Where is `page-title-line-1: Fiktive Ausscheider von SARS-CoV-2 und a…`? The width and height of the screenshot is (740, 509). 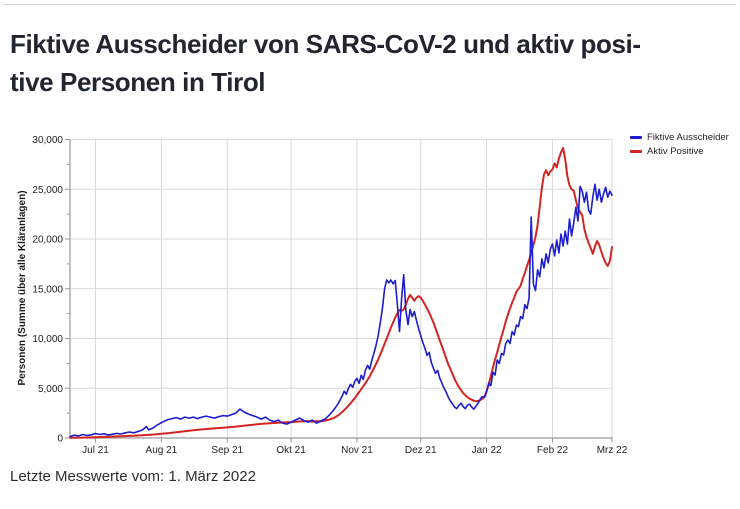
page-title-line-1: Fiktive Ausscheider von SARS-CoV-2 und a… is located at coordinates (325, 44).